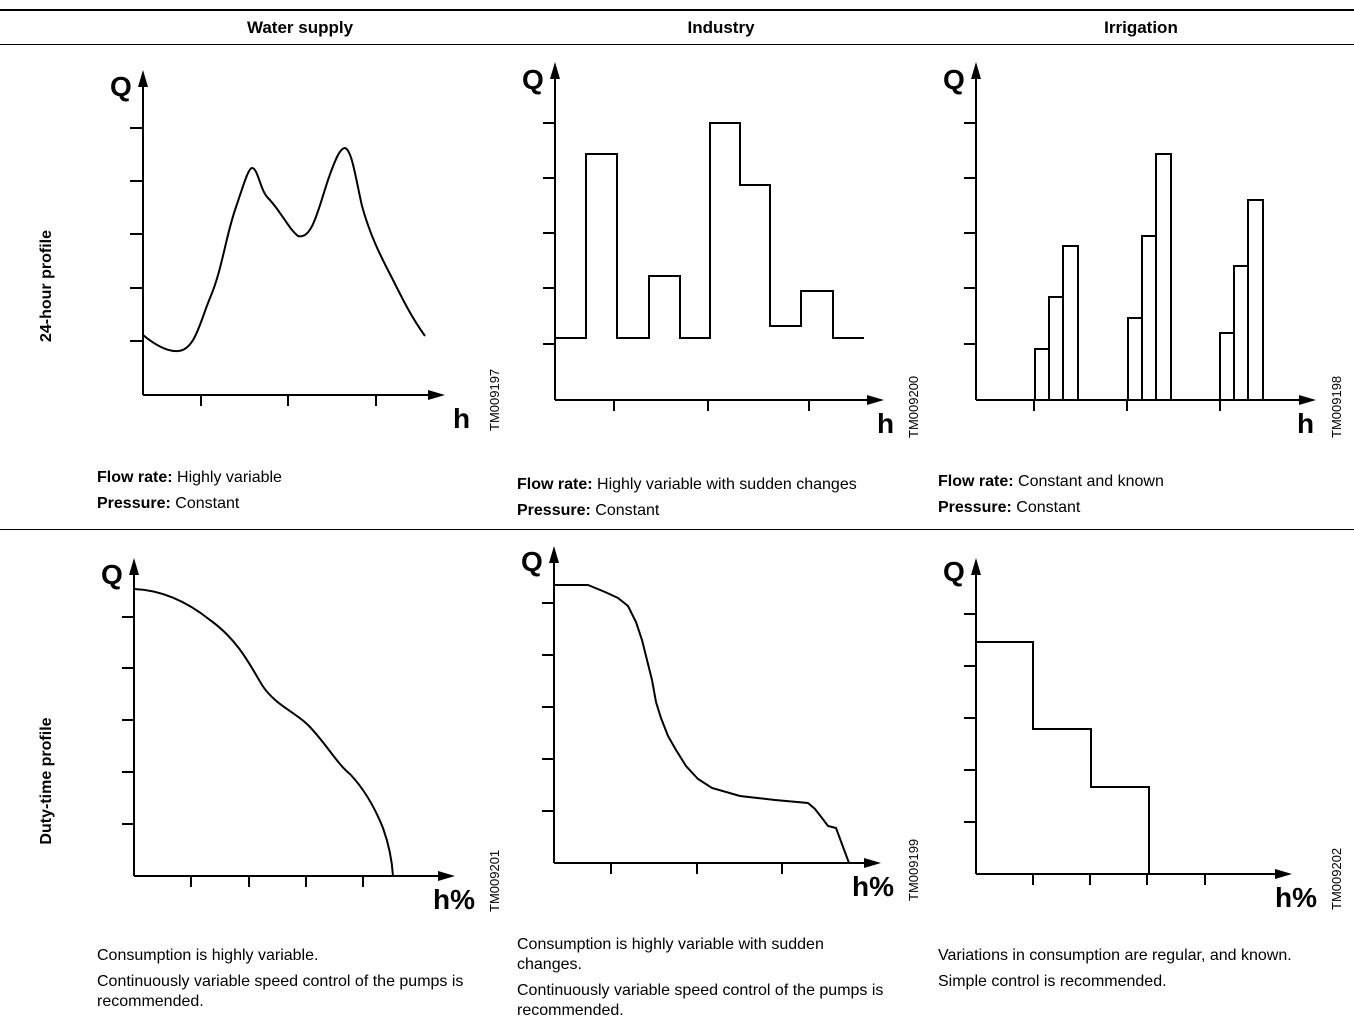  I want to click on column-header-water-supply: Water supply, so click(300, 27).